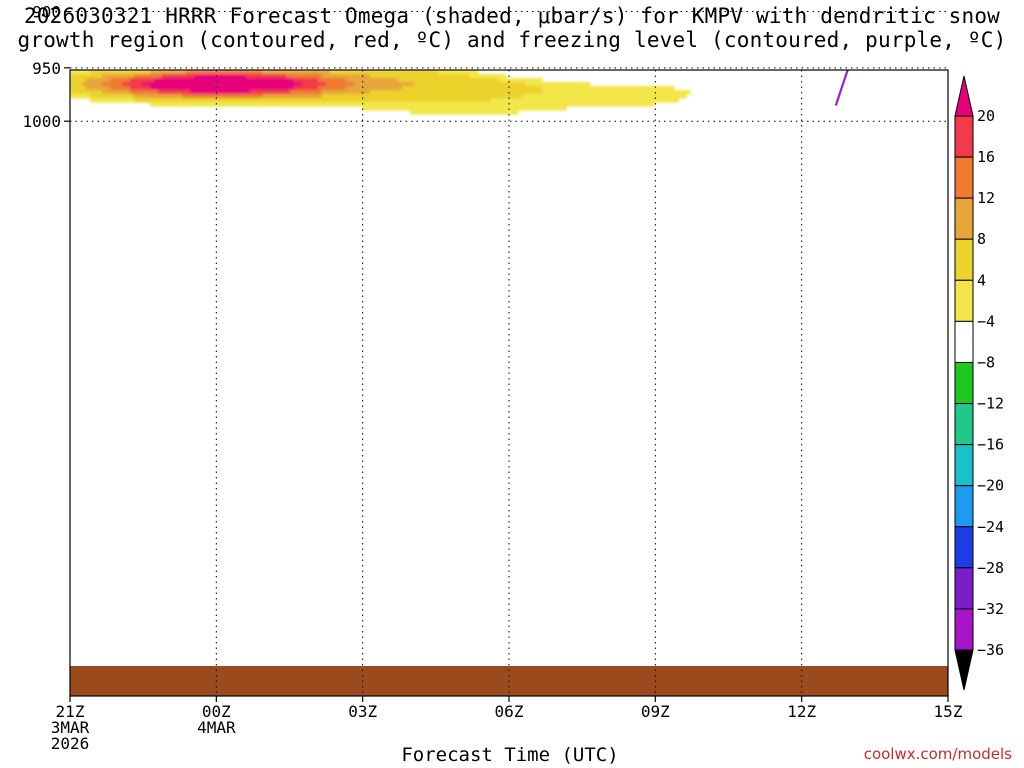 The height and width of the screenshot is (768, 1024). What do you see at coordinates (655, 711) in the screenshot?
I see `x-tick-label: 09Z` at bounding box center [655, 711].